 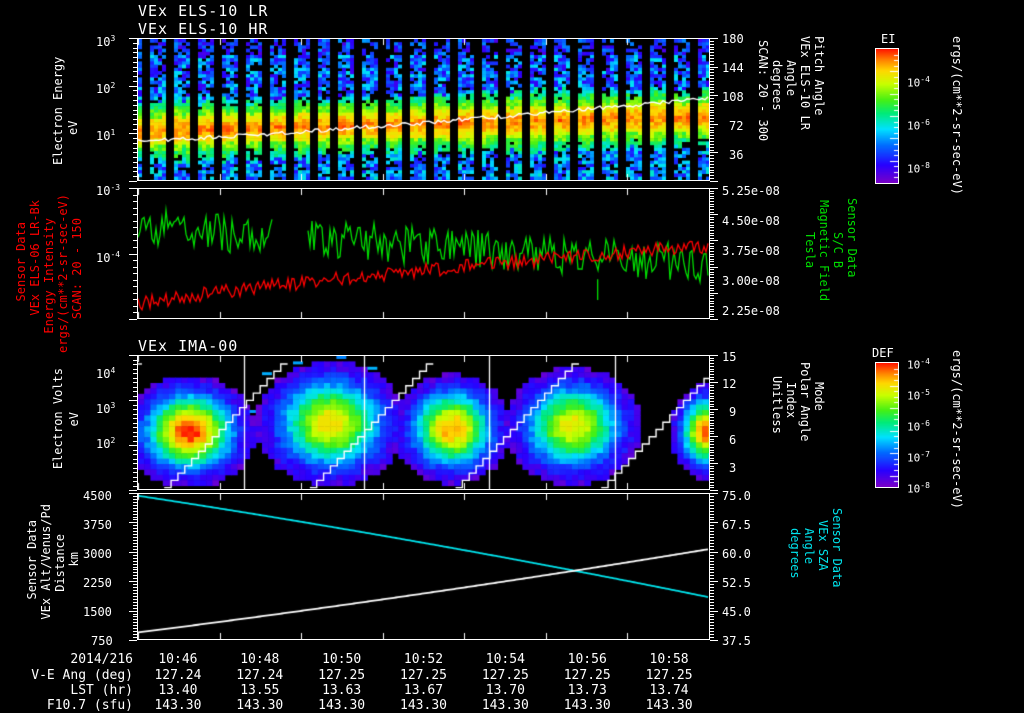 What do you see at coordinates (505, 690) in the screenshot?
I see `table-cell-r1-c4: 13.70` at bounding box center [505, 690].